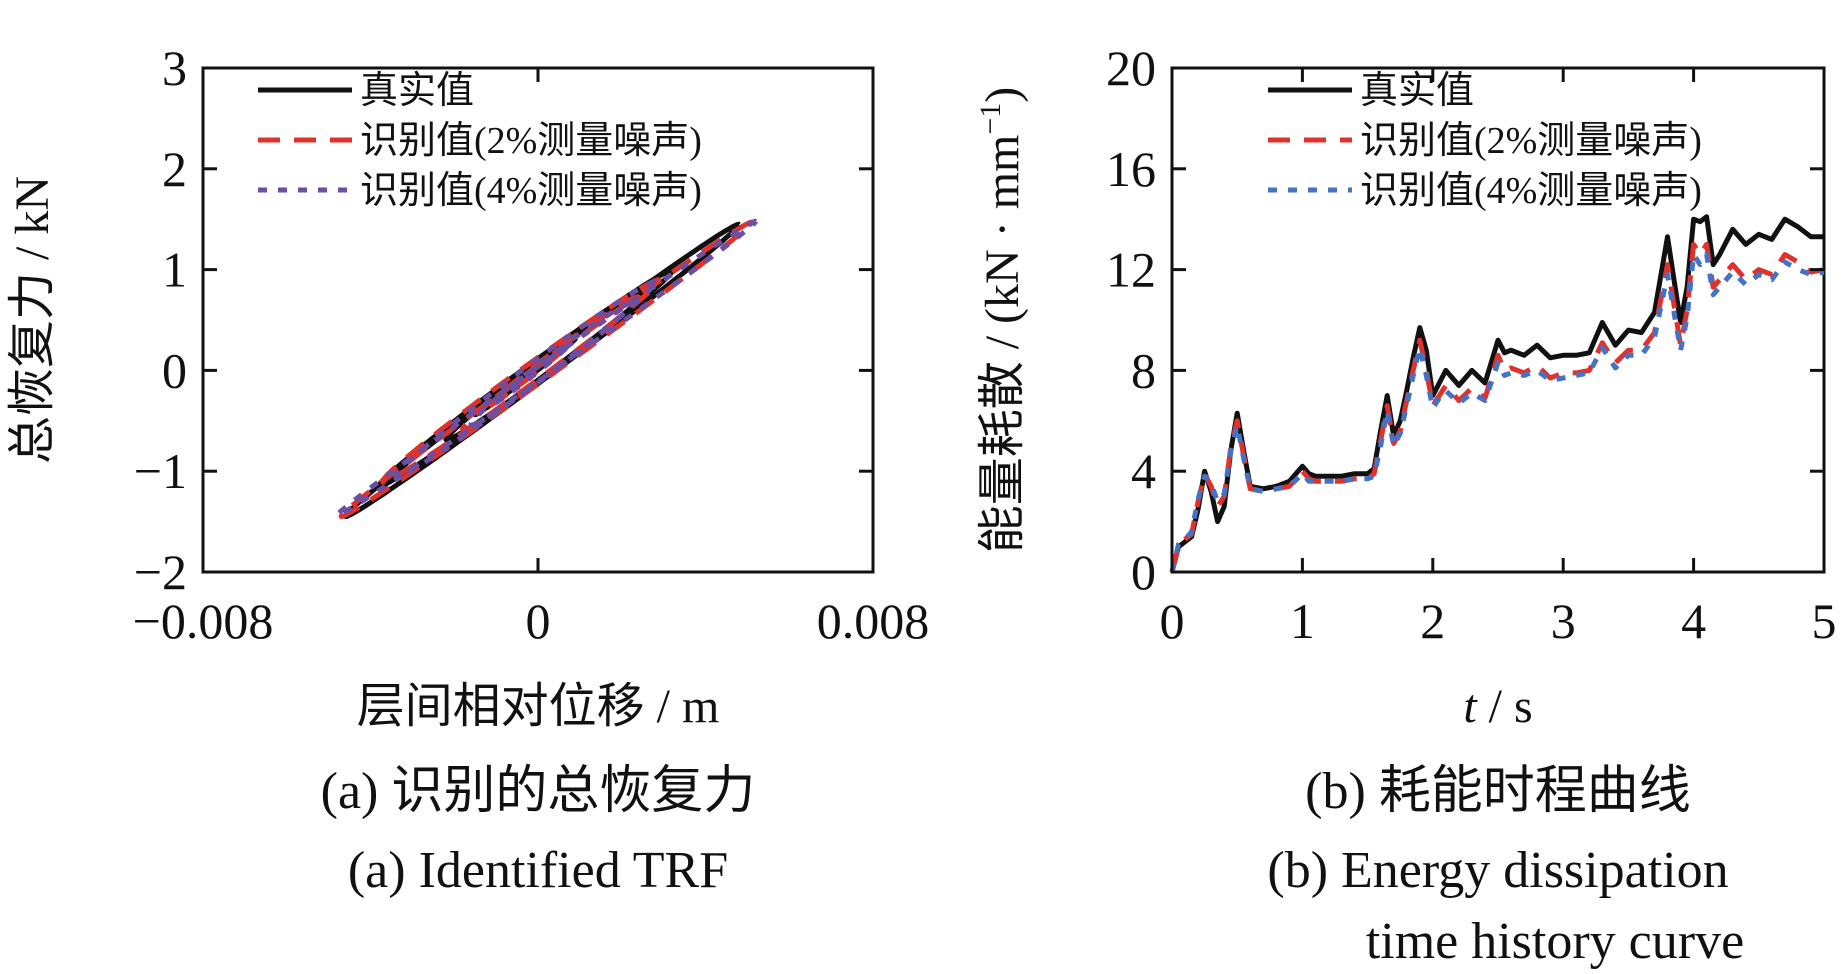  What do you see at coordinates (32, 320) in the screenshot?
I see `chart-a-ylabel: 总恢复力 / kN` at bounding box center [32, 320].